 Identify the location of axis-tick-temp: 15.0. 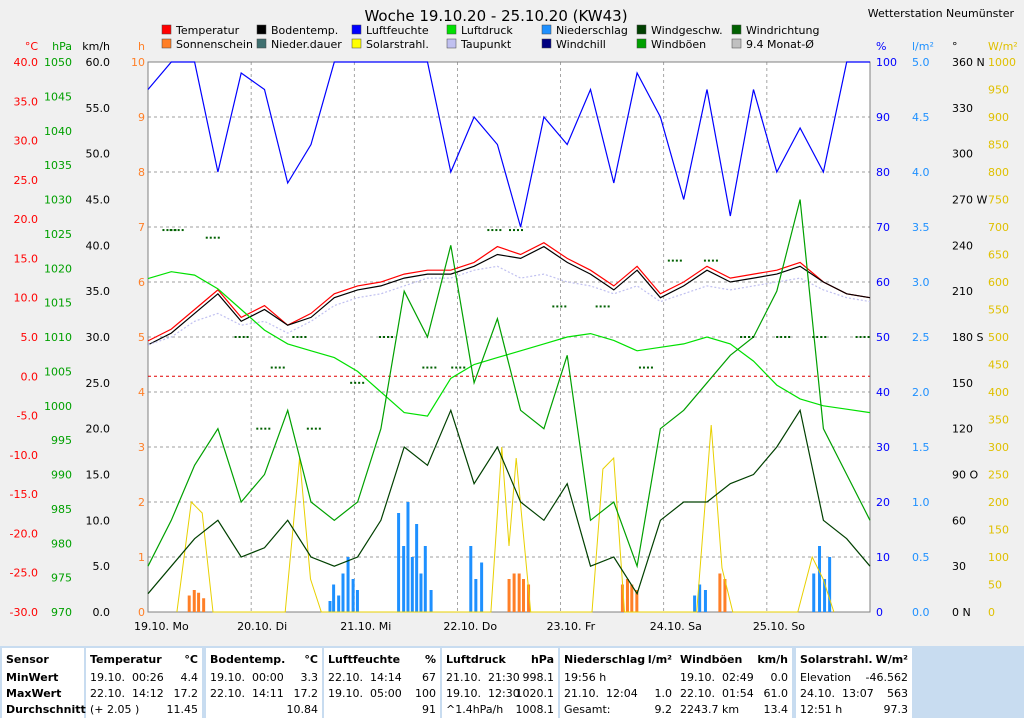
(26, 258).